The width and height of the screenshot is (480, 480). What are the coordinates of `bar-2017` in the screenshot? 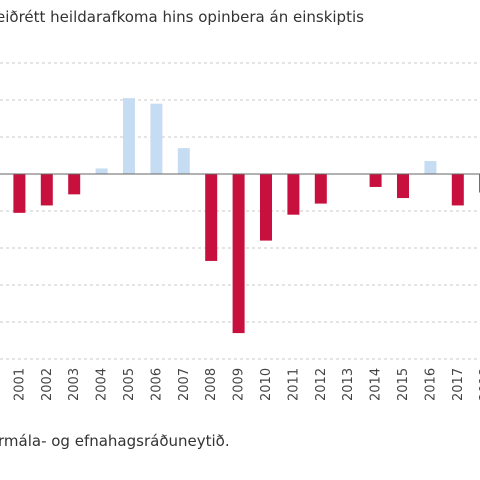 It's located at (457, 190).